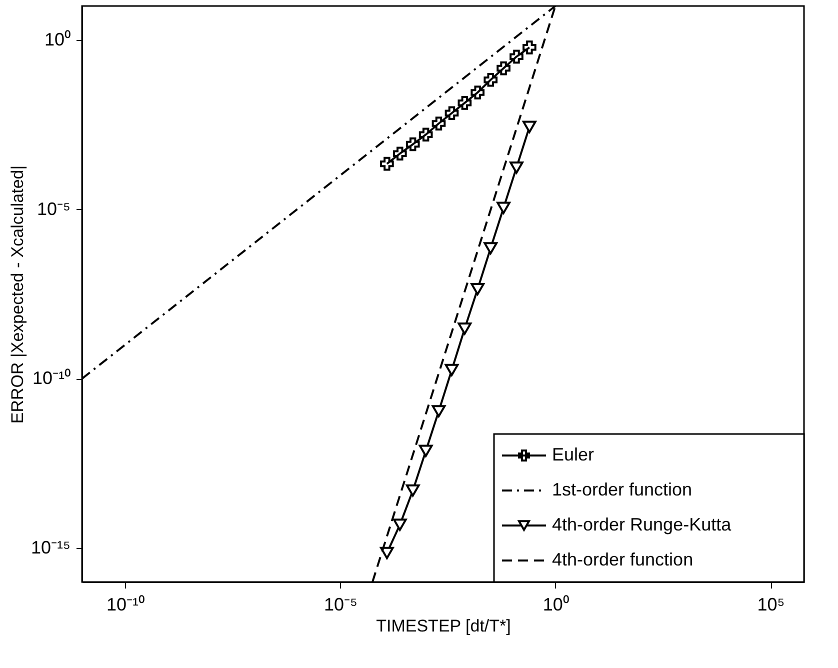 The image size is (838, 668). What do you see at coordinates (771, 604) in the screenshot?
I see `x-tick-label: 10⁵` at bounding box center [771, 604].